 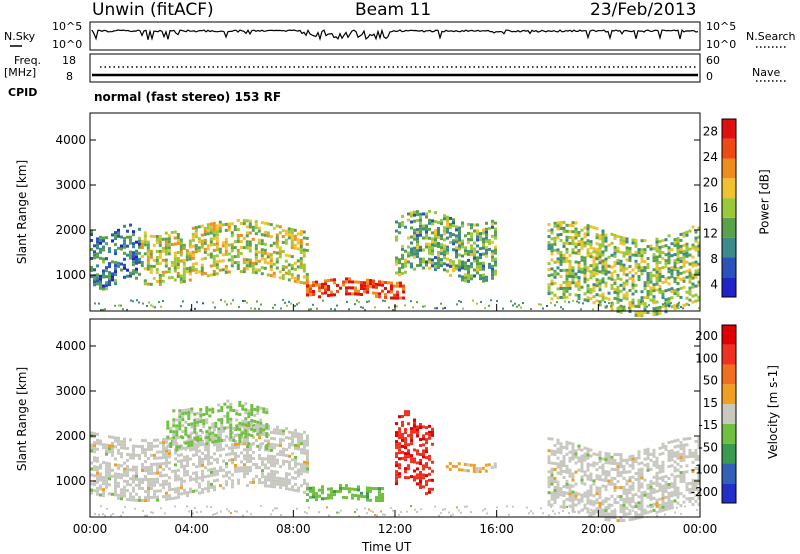 I want to click on nsearch-tick-top: 10^5, so click(x=721, y=26).